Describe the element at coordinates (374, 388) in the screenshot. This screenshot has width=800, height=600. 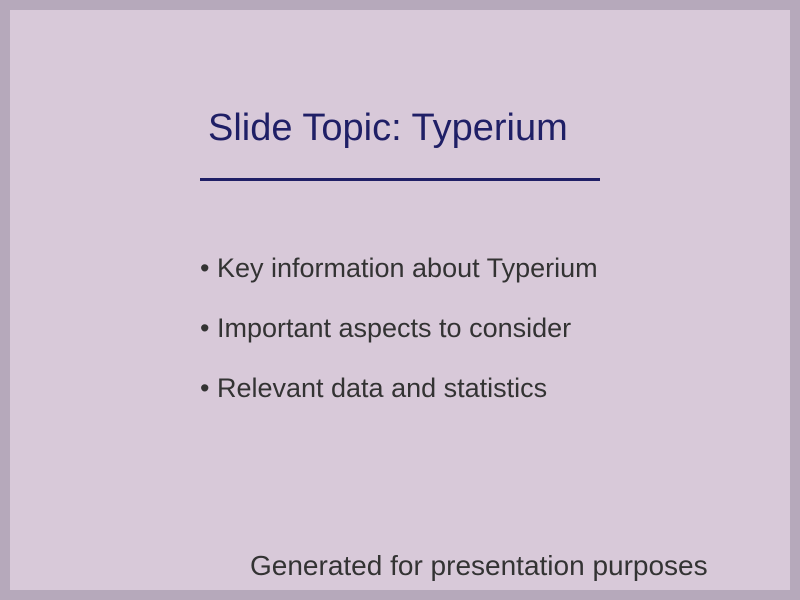
I see `bullet-item: • Relevant data and statistics` at that location.